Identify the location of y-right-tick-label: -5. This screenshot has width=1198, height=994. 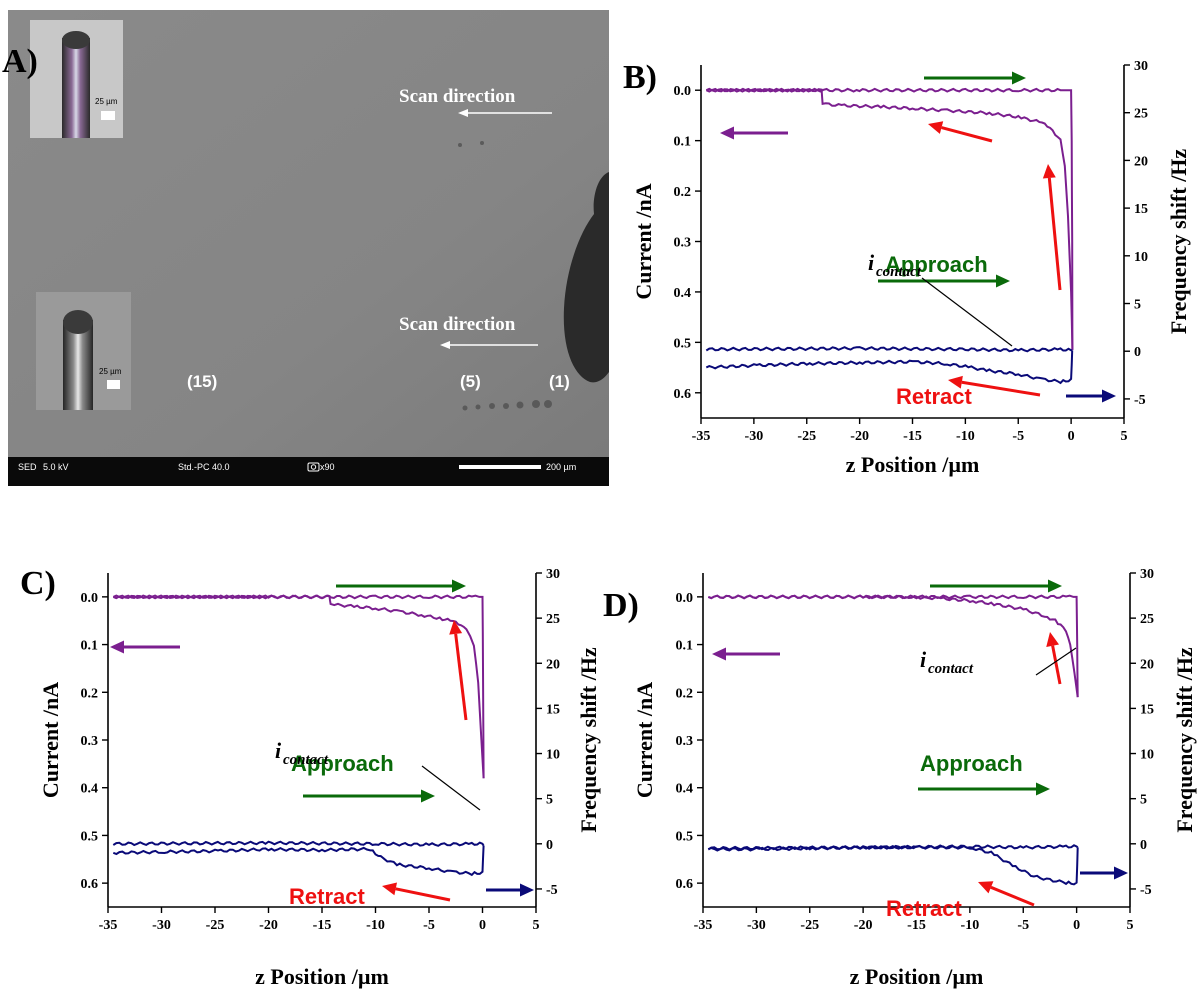
(552, 890).